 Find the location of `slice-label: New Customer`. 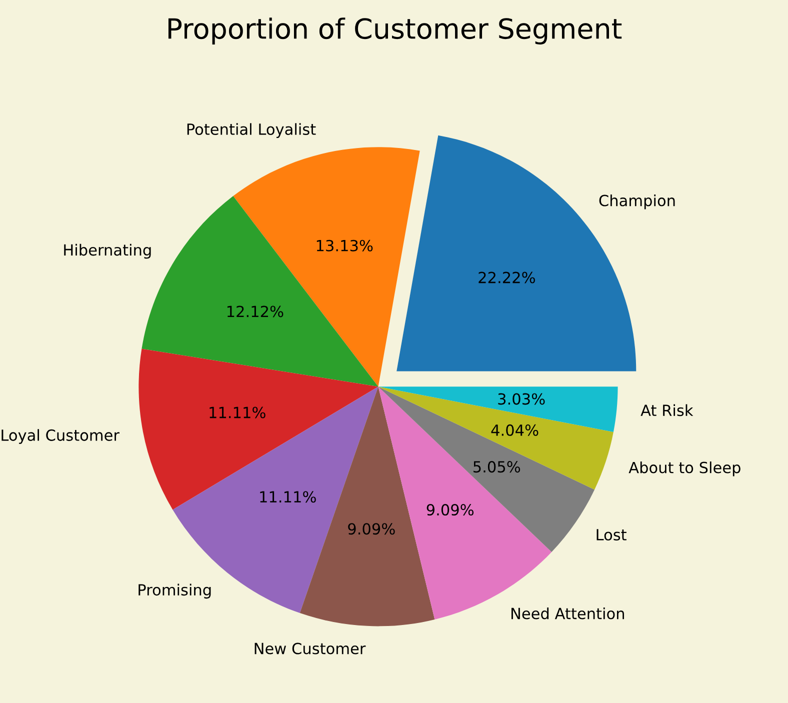

slice-label: New Customer is located at coordinates (310, 648).